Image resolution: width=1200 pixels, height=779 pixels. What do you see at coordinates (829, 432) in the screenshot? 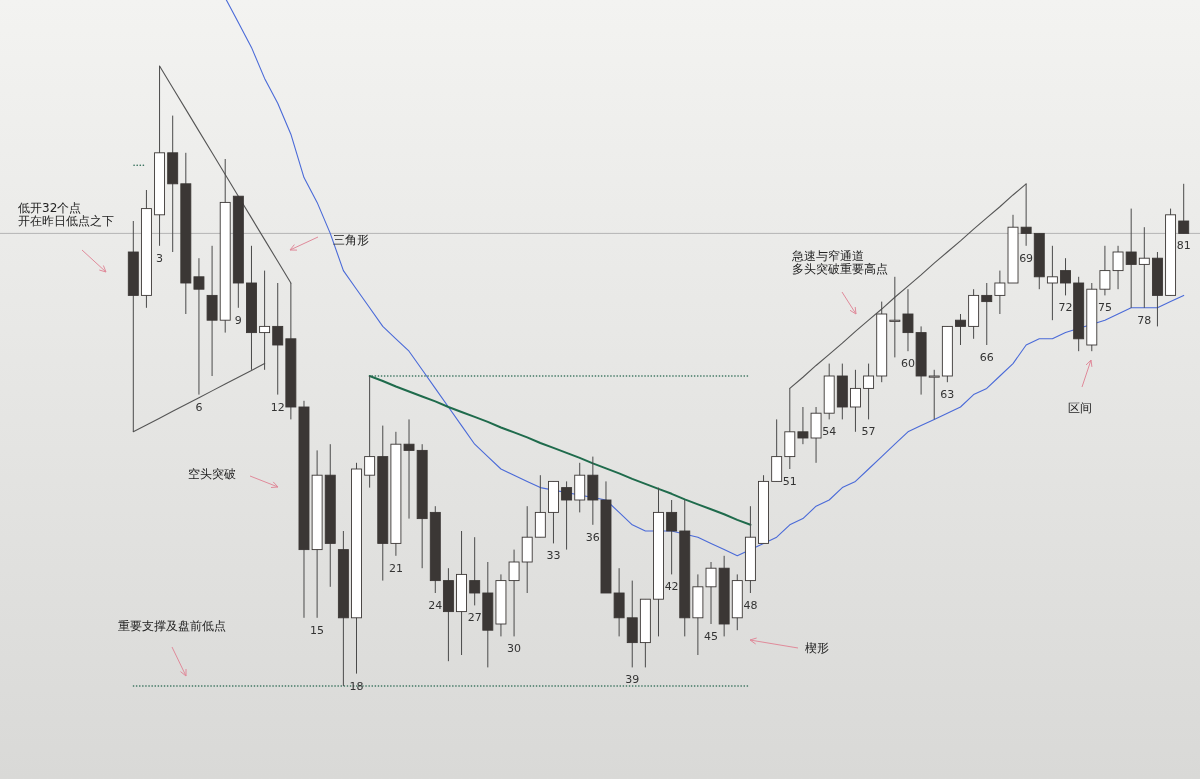
I see `x-tick-label: 54` at bounding box center [829, 432].